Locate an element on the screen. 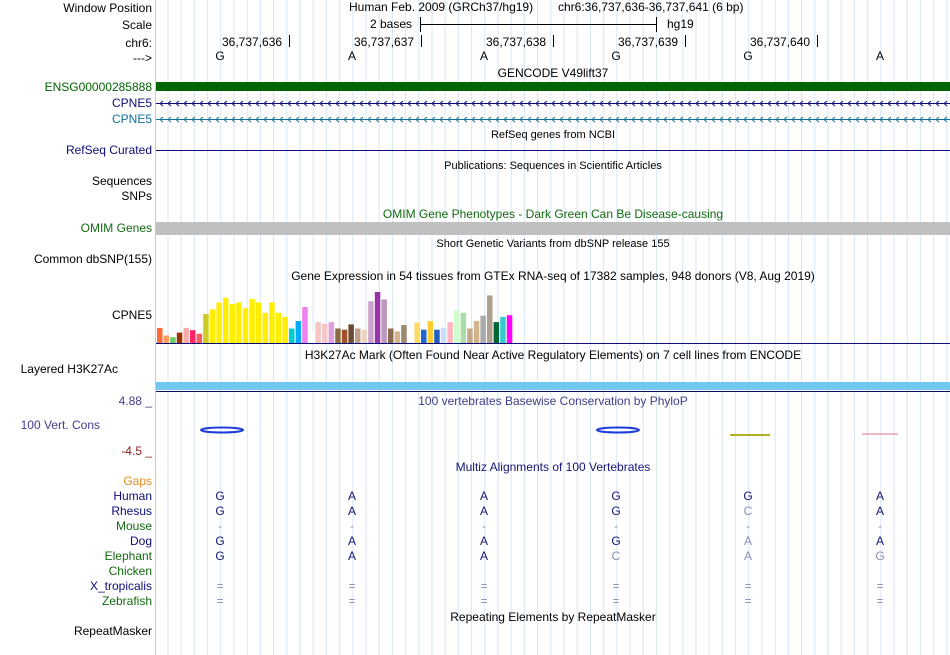 The width and height of the screenshot is (950, 655). species-label-elephant: Elephant is located at coordinates (128, 556).